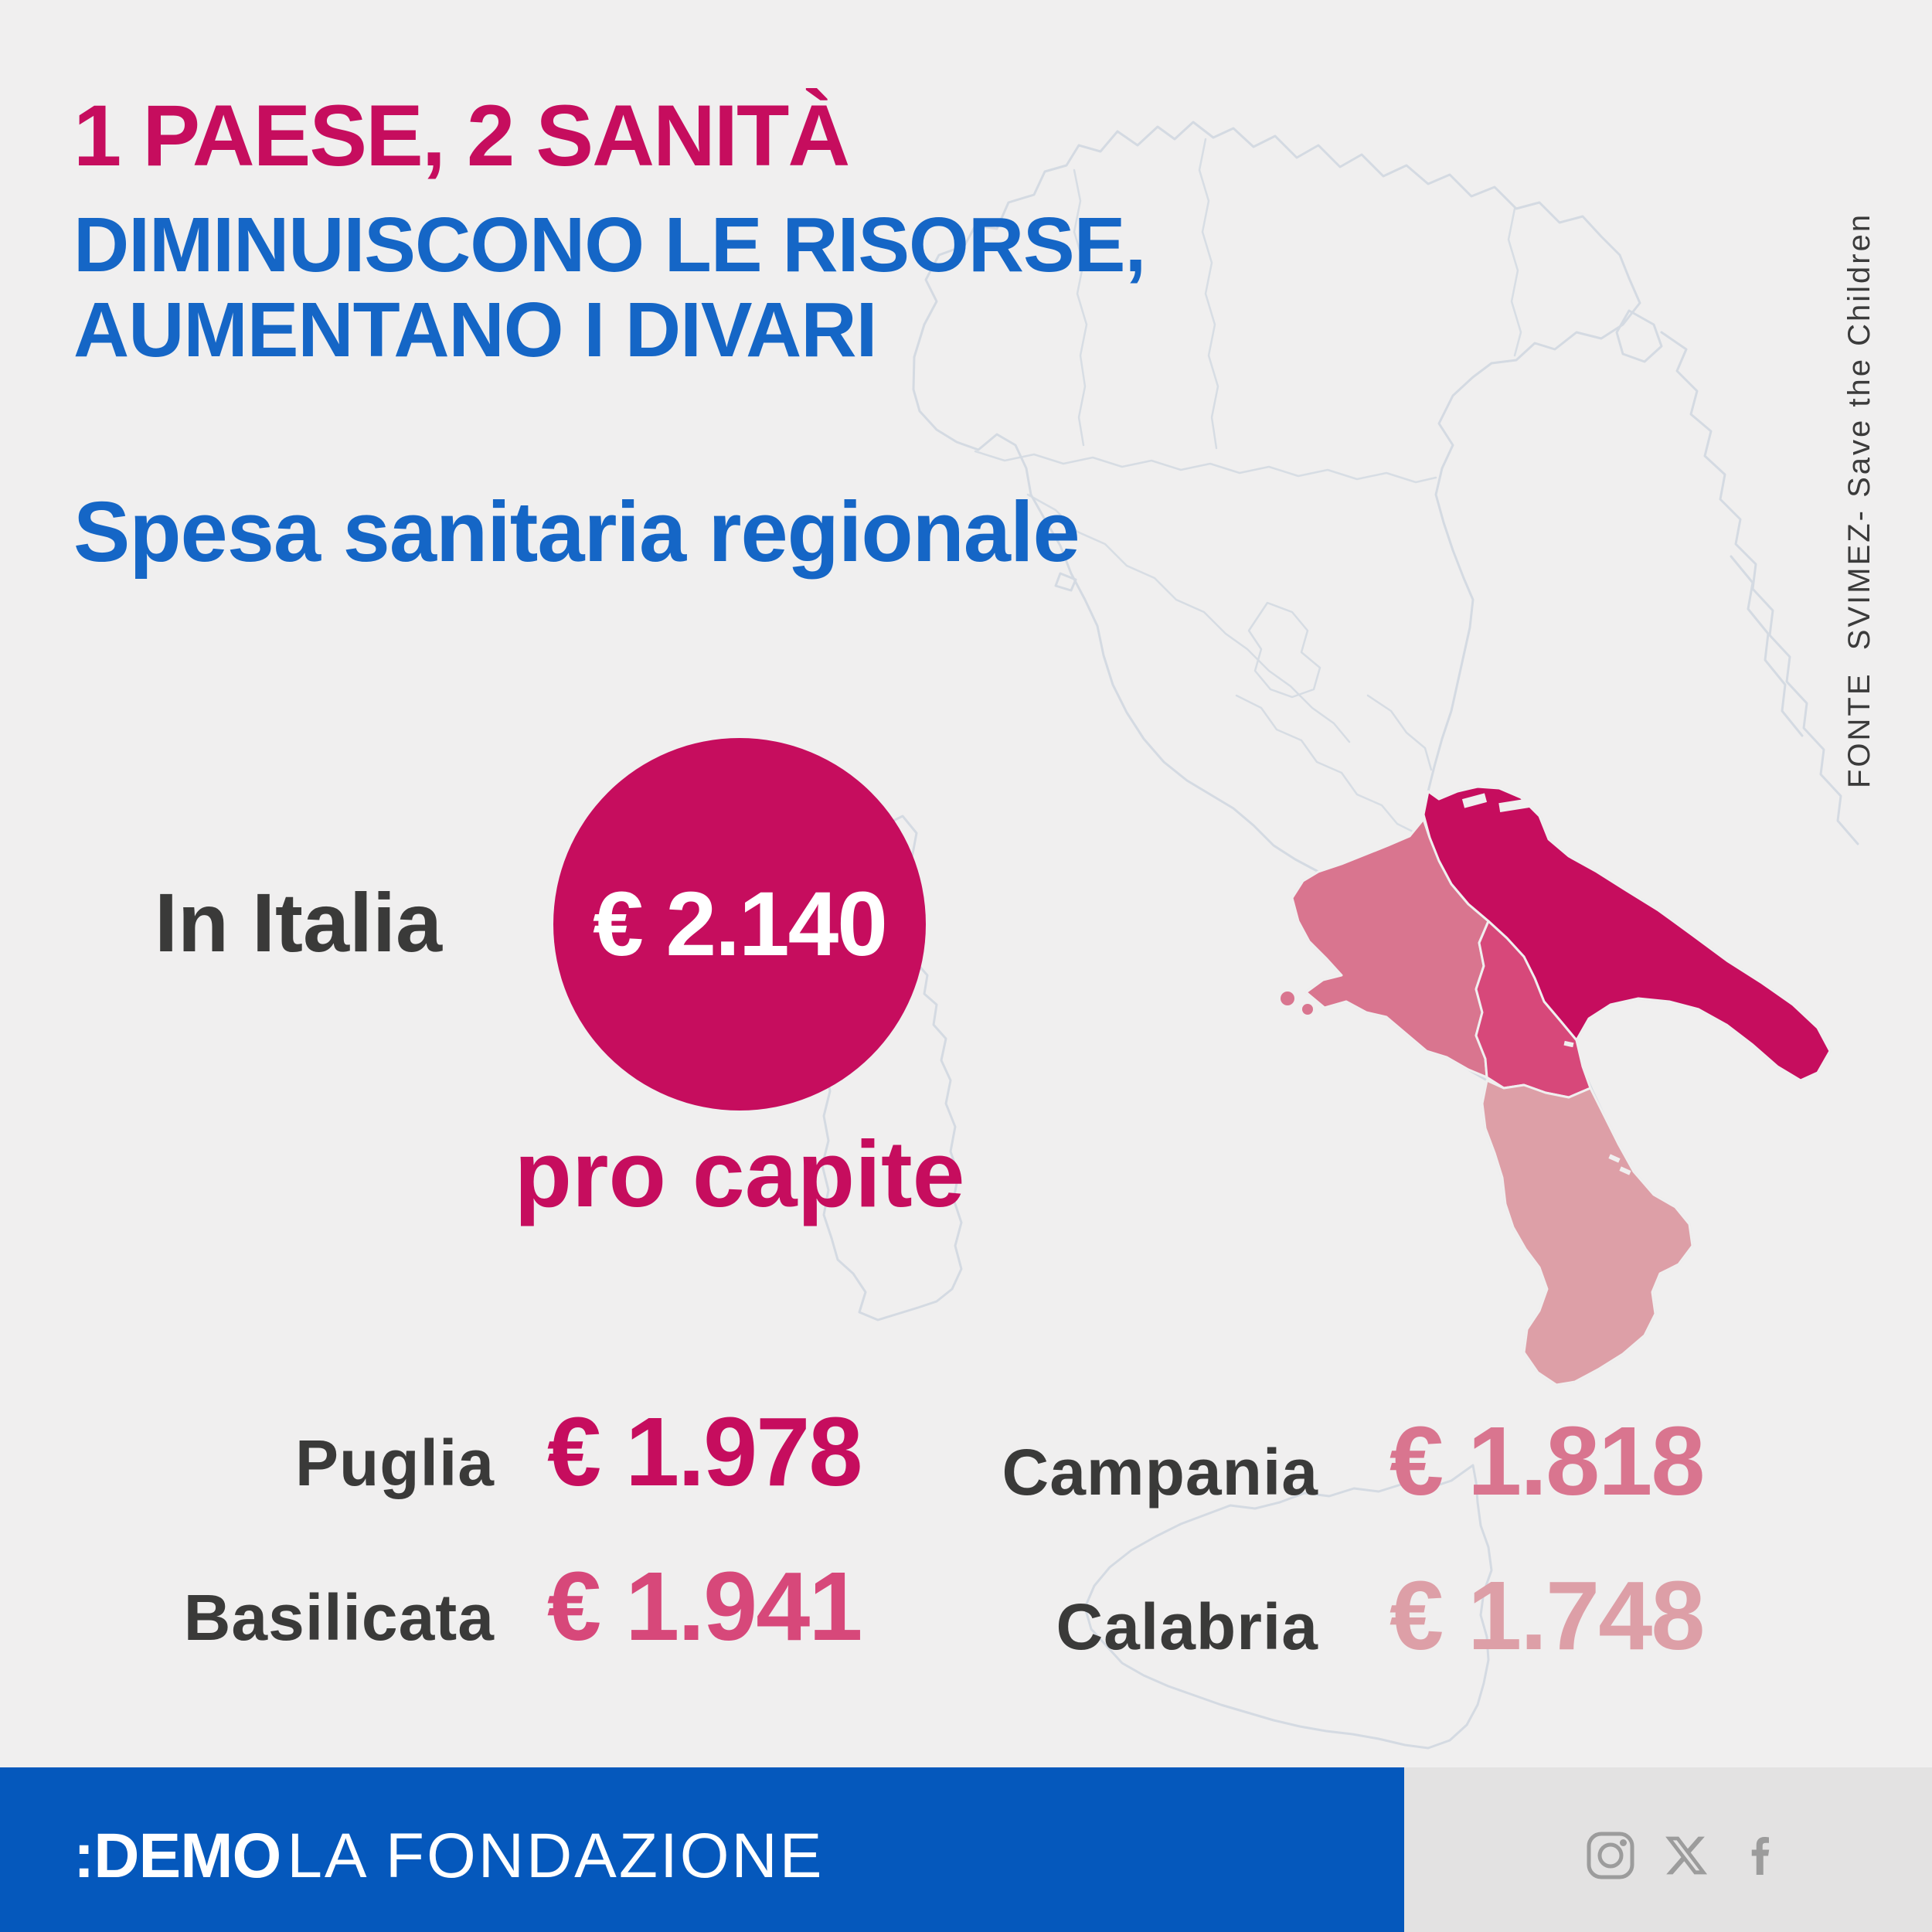 This screenshot has height=1932, width=1932. What do you see at coordinates (705, 1452) in the screenshot?
I see `stat-puglia-value: € 1.978` at bounding box center [705, 1452].